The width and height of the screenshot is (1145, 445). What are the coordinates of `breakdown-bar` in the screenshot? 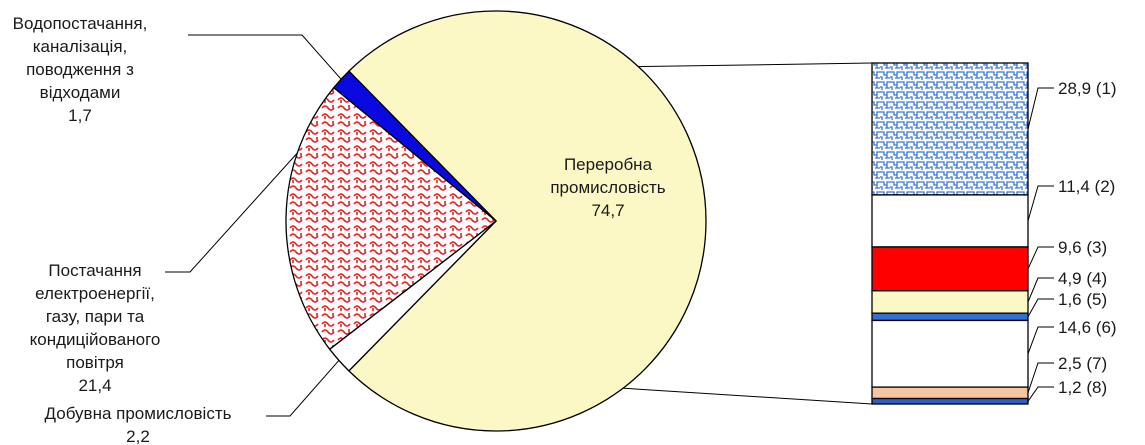 It's located at (950, 233).